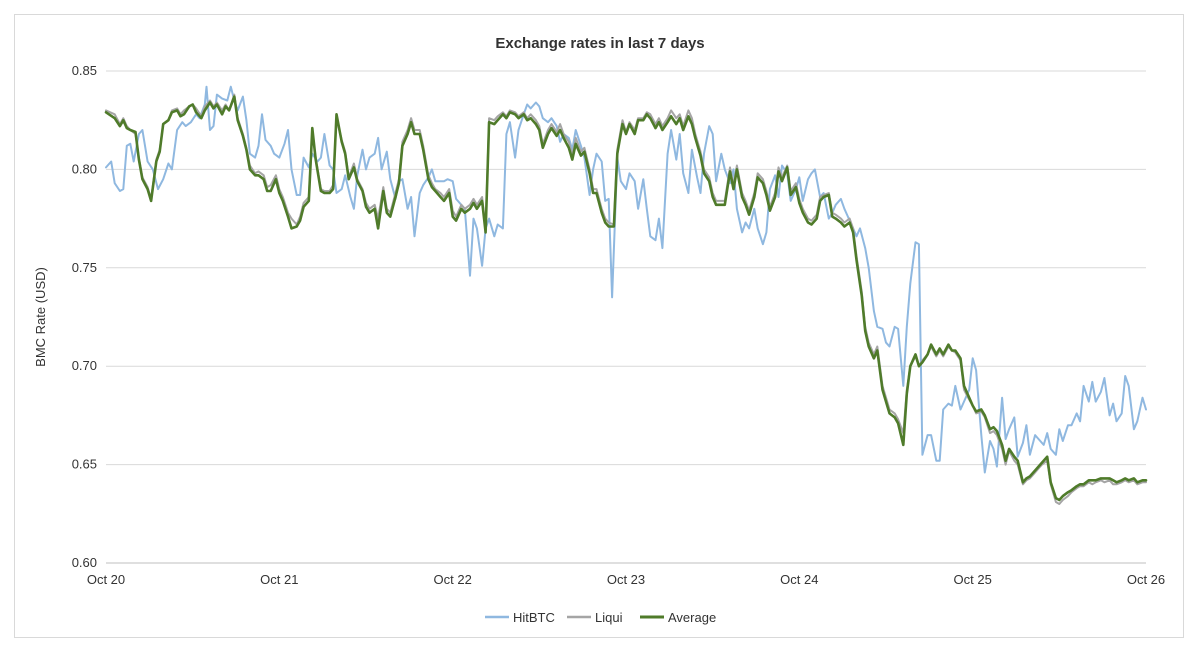  Describe the element at coordinates (1146, 579) in the screenshot. I see `x-tick-label: Oct 26` at that location.